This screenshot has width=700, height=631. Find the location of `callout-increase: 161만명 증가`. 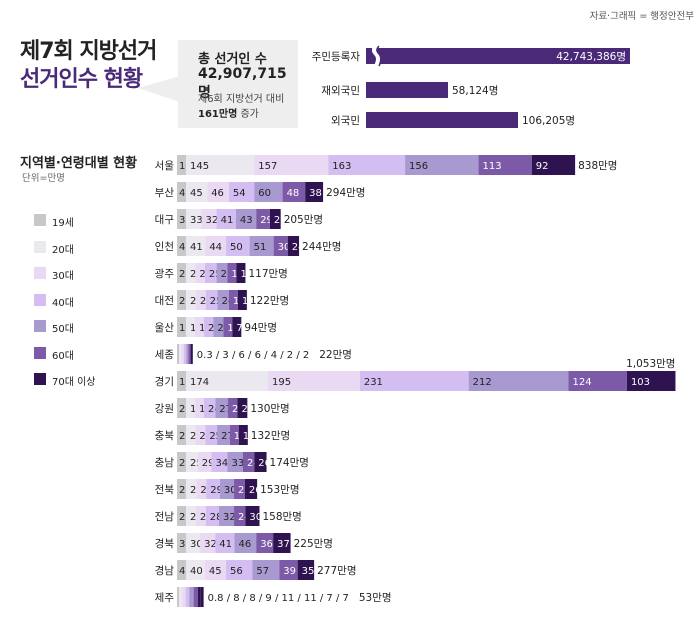

callout-increase: 161만명 증가 is located at coordinates (228, 112).